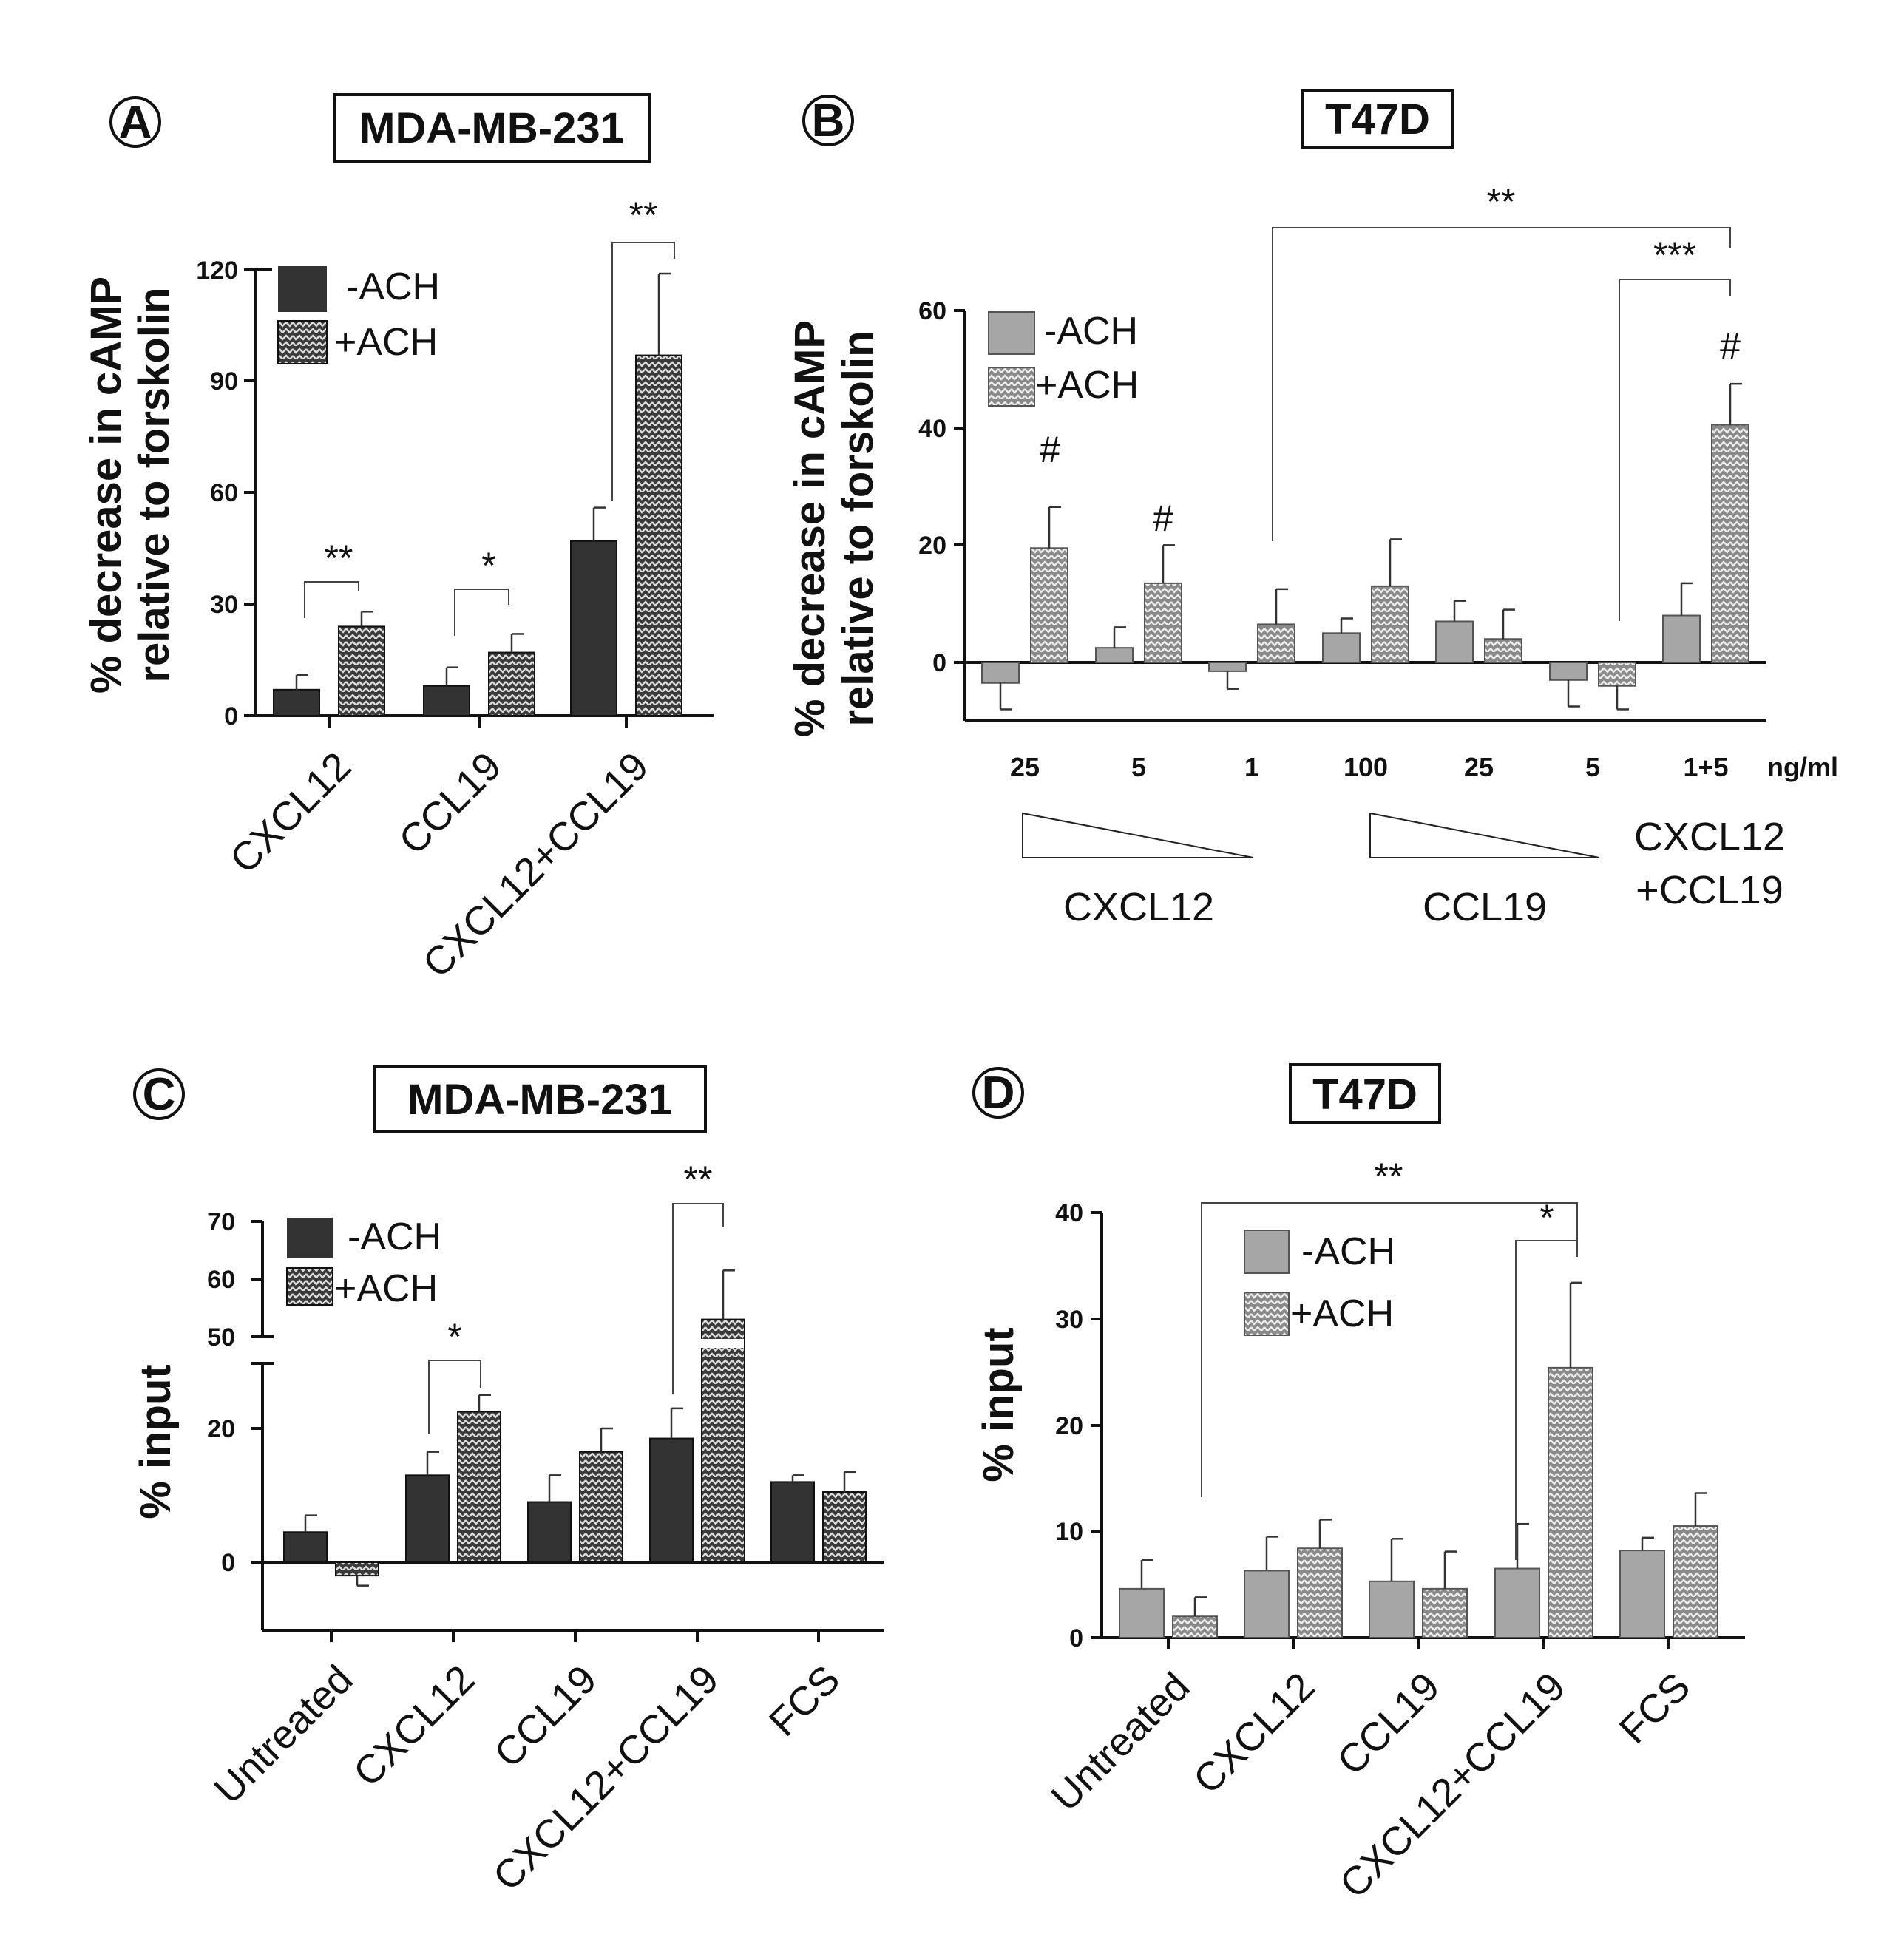  What do you see at coordinates (262, 1350) in the screenshot?
I see `panel-c-axis-break` at bounding box center [262, 1350].